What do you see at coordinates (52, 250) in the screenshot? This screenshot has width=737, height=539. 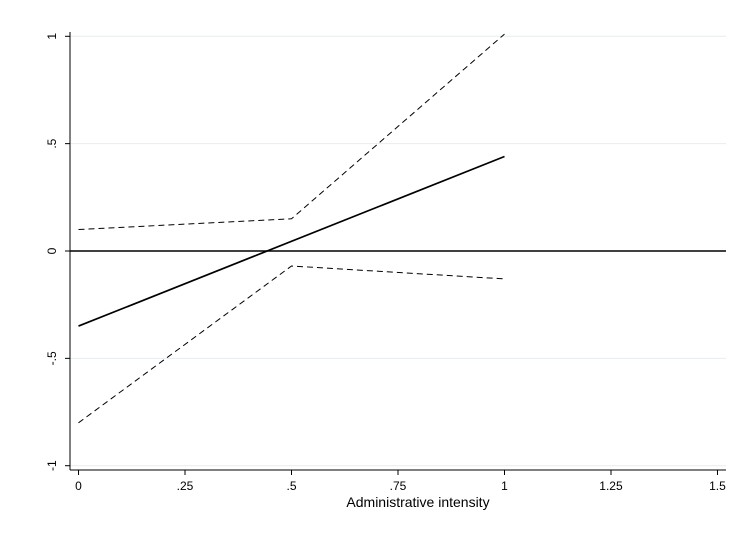 I see `y-tick-label: 0` at bounding box center [52, 250].